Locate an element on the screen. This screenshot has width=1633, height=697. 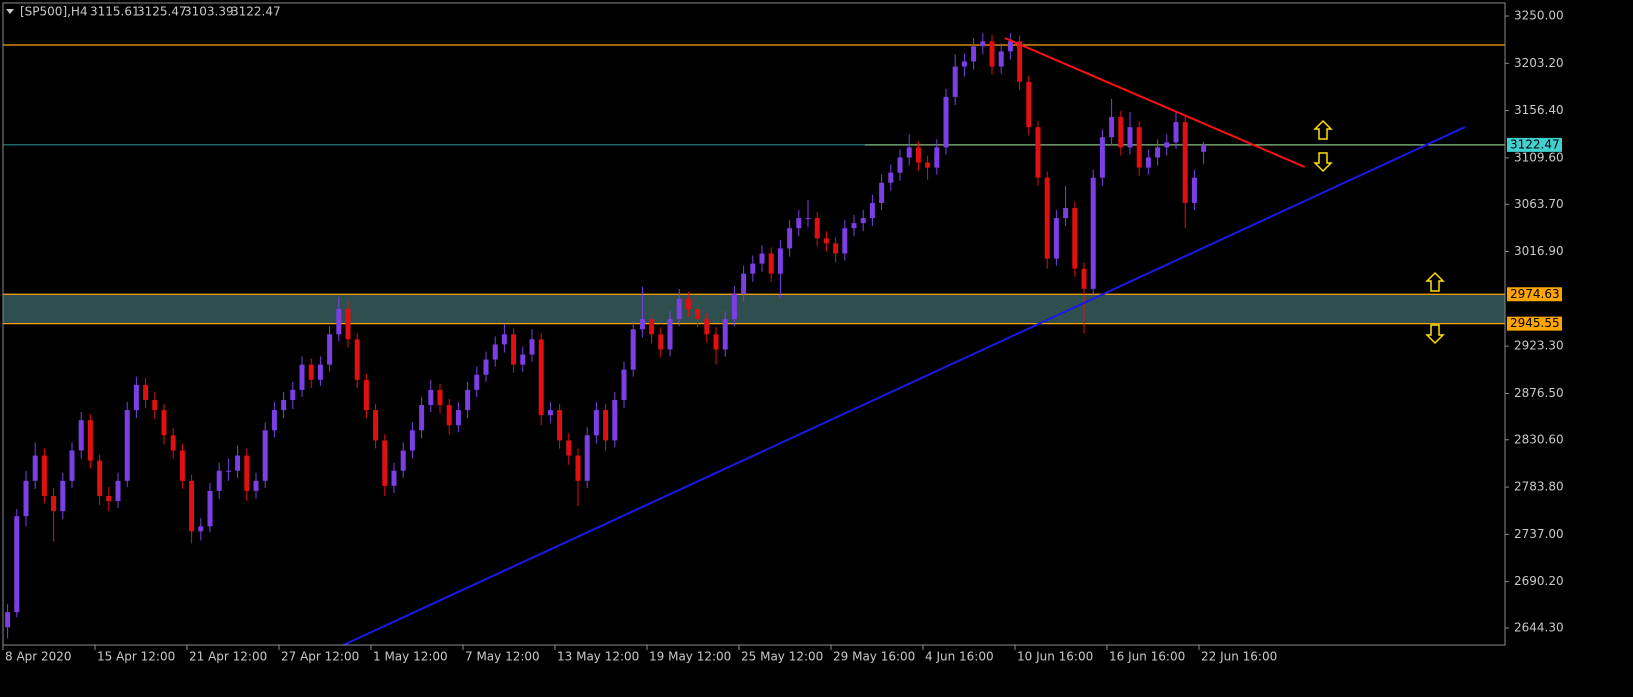
zone-layer is located at coordinates (754, 309).